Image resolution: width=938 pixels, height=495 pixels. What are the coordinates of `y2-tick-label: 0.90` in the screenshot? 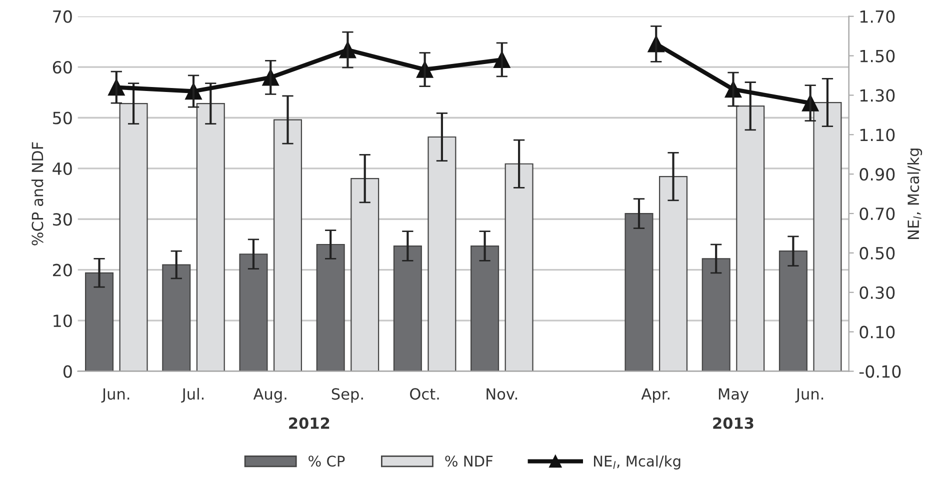 It's located at (877, 174).